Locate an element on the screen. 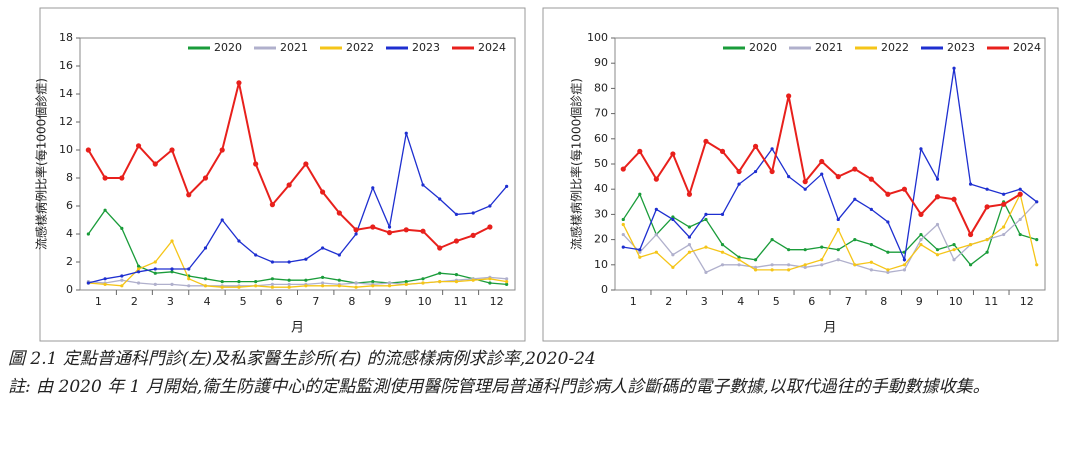  x-tick-label: 1 is located at coordinates (98, 301).